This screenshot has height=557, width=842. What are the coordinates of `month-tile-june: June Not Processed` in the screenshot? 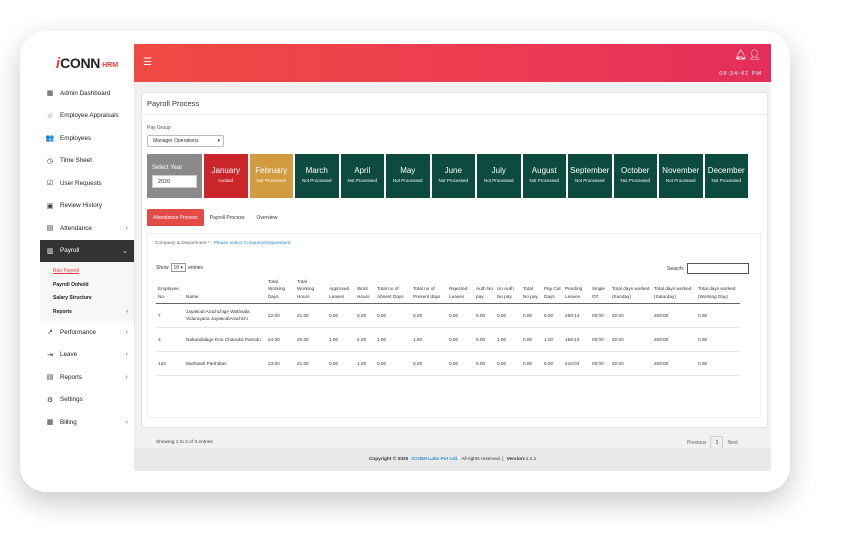 It's located at (453, 176).